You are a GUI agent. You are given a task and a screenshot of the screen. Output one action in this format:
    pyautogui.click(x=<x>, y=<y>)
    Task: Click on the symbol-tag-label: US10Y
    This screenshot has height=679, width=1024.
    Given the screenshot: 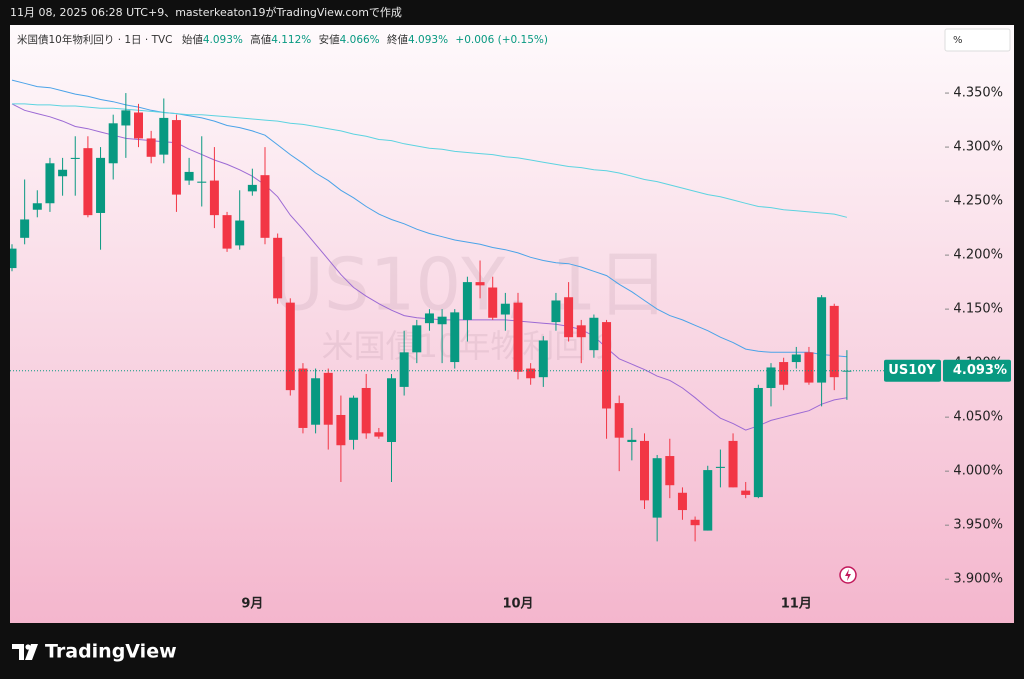 What is the action you would take?
    pyautogui.click(x=912, y=370)
    